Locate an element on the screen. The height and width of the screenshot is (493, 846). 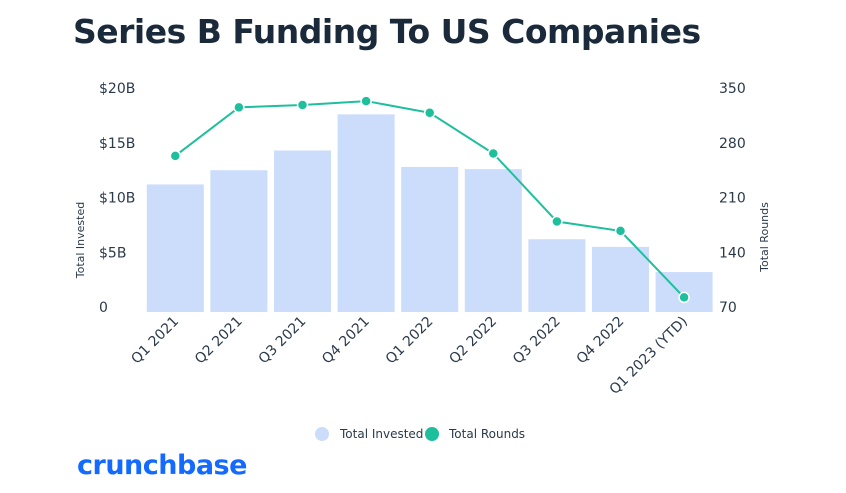
y-left-tick-label: $15B is located at coordinates (117, 144).